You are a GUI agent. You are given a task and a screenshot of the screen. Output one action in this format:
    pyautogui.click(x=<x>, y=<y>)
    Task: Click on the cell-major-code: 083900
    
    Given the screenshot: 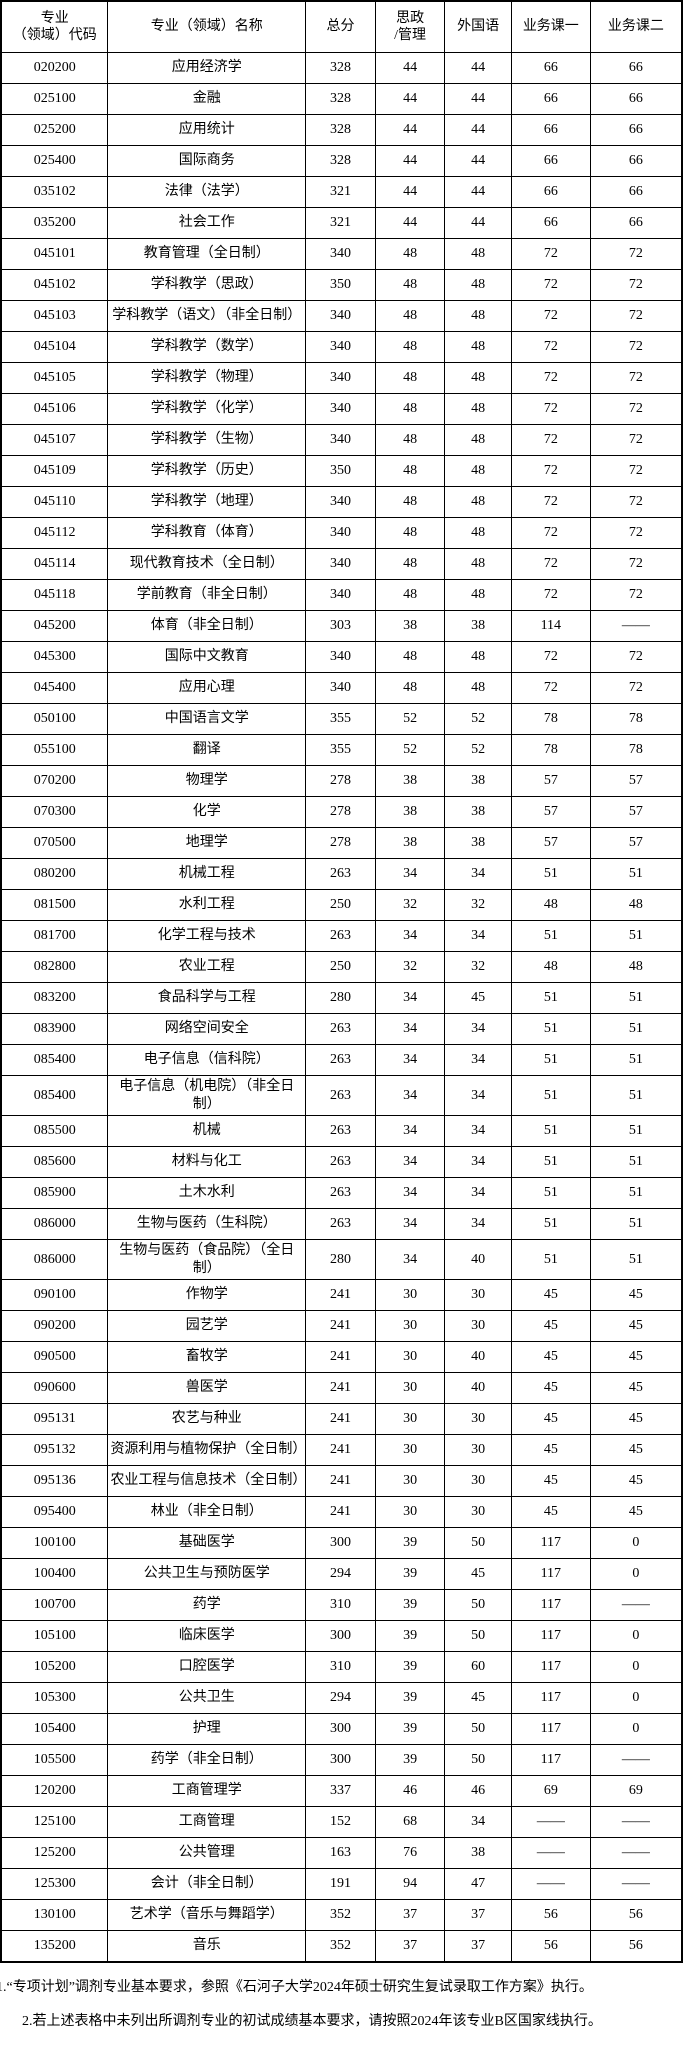 What is the action you would take?
    pyautogui.click(x=54, y=1029)
    